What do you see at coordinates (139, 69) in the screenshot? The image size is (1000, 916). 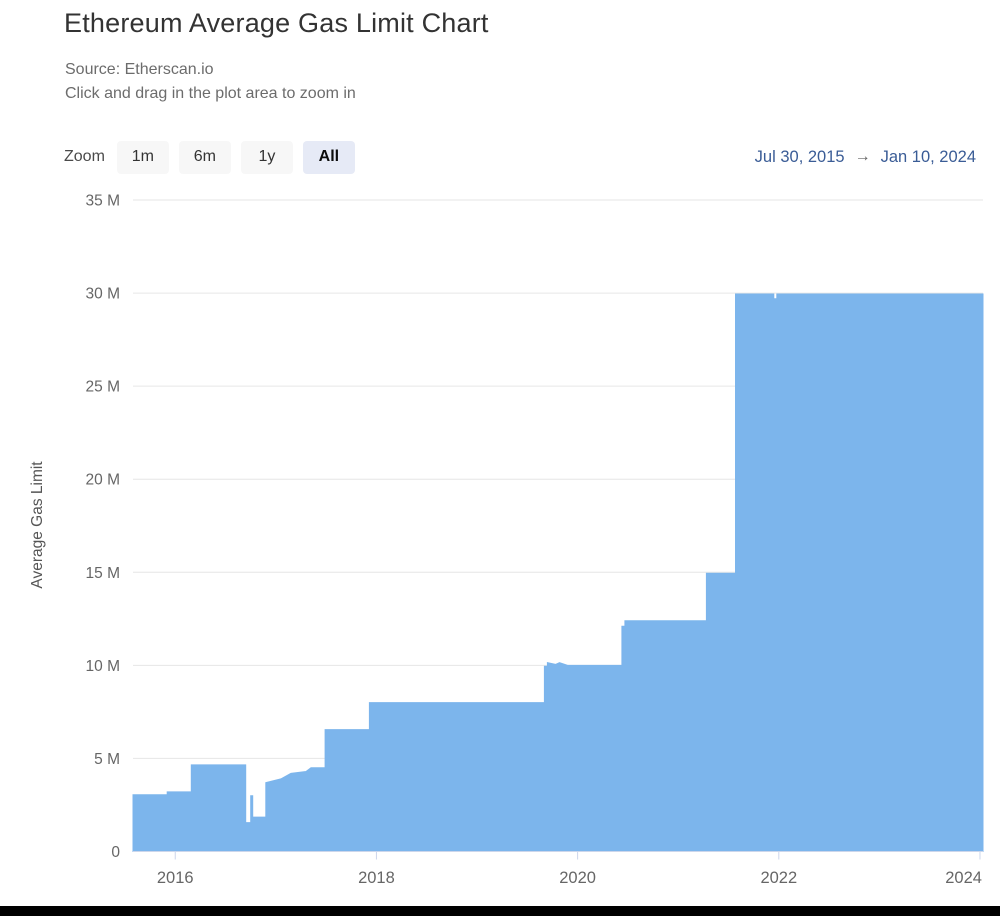 I see `source-line: Source: Etherscan.io` at bounding box center [139, 69].